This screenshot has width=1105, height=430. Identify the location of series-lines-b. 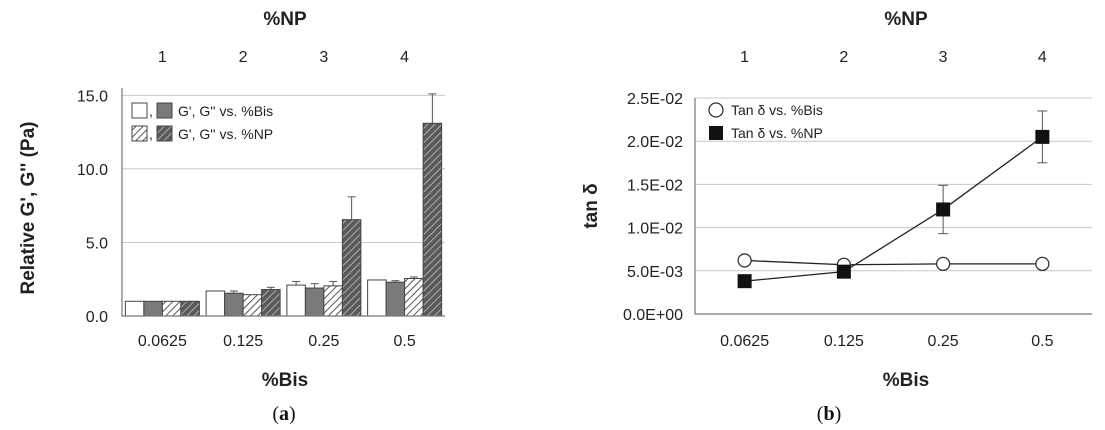
(893, 209).